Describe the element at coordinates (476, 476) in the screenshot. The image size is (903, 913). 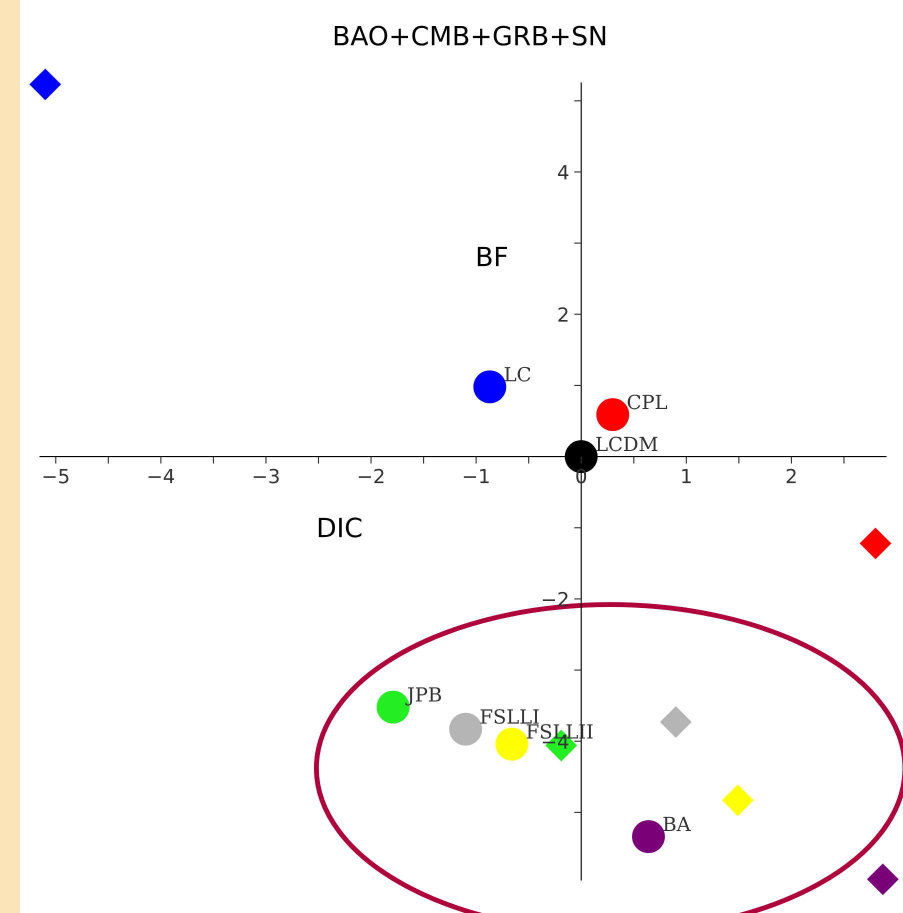
I see `x-tick-label: −1` at that location.